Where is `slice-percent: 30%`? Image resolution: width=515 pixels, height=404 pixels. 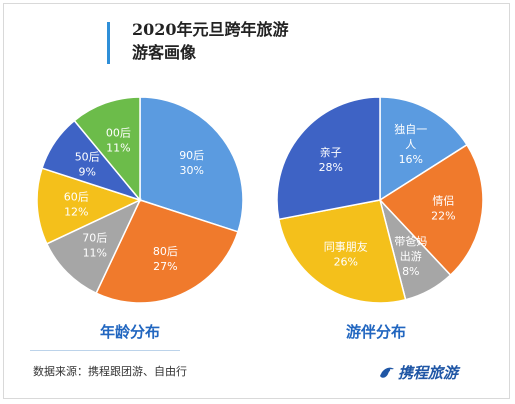 slice-percent: 30% is located at coordinates (191, 170).